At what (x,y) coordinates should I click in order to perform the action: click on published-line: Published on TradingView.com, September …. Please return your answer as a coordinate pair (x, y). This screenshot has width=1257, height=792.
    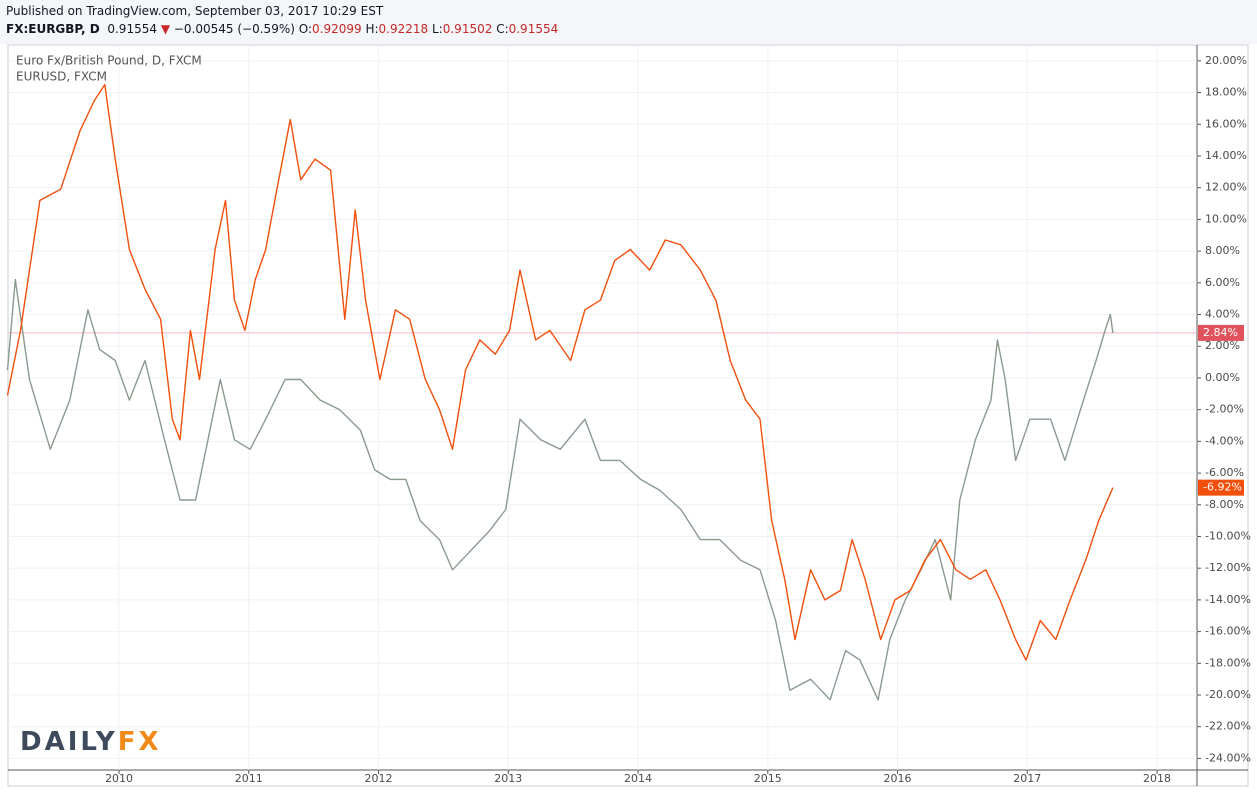
    Looking at the image, I should click on (195, 11).